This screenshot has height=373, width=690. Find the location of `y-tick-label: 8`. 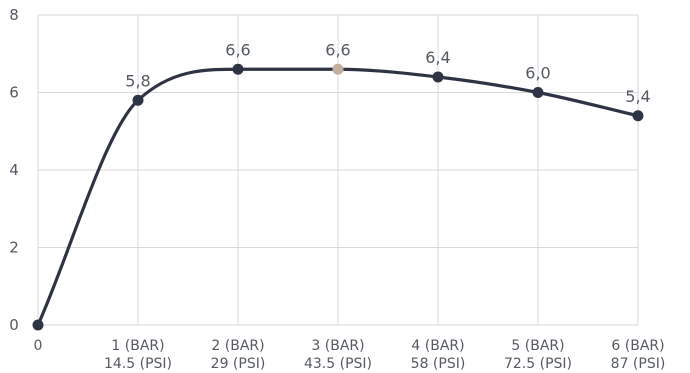

y-tick-label: 8 is located at coordinates (14, 15).